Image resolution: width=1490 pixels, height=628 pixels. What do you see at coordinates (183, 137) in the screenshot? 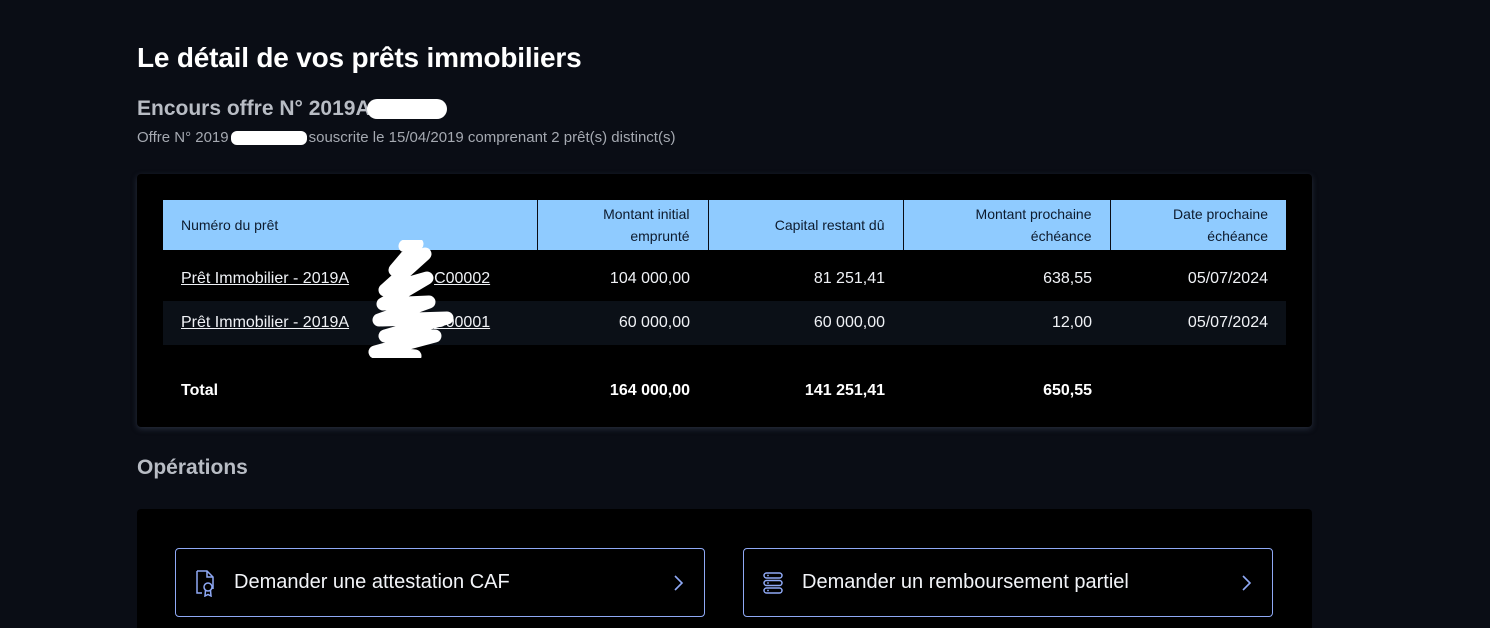
I see `offer-desc-prefix: Offre N° 2019` at bounding box center [183, 137].